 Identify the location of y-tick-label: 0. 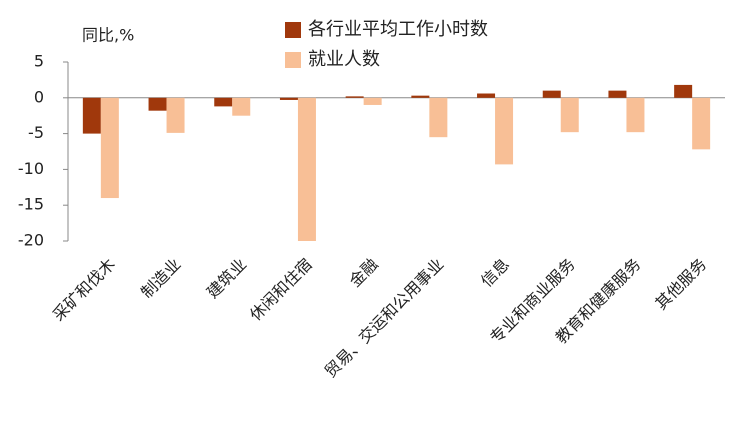
(39, 96).